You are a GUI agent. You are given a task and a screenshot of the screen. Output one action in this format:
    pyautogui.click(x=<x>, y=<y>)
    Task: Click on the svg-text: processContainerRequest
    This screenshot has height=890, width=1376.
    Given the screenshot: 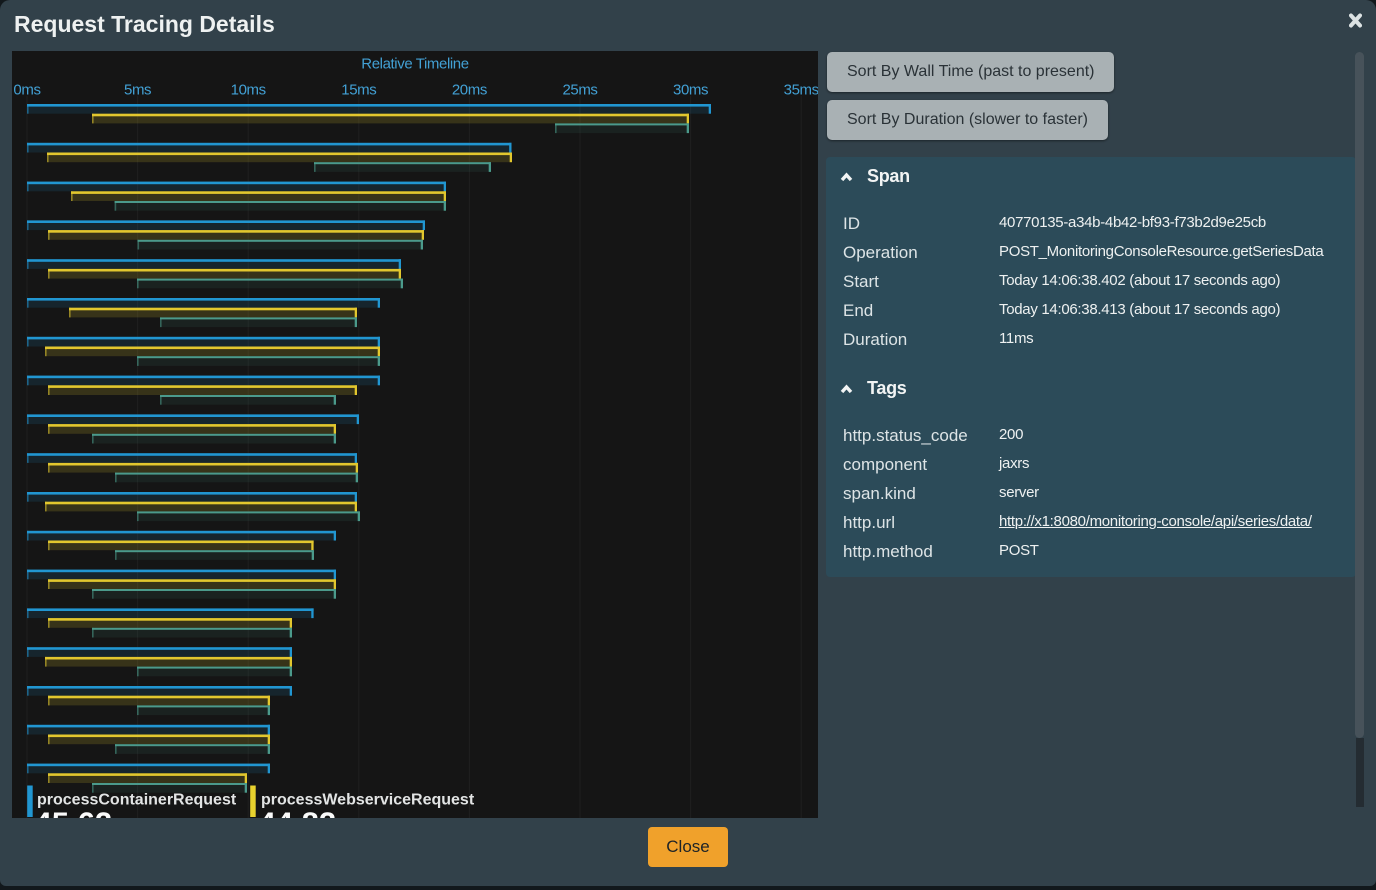 What is the action you would take?
    pyautogui.click(x=137, y=800)
    